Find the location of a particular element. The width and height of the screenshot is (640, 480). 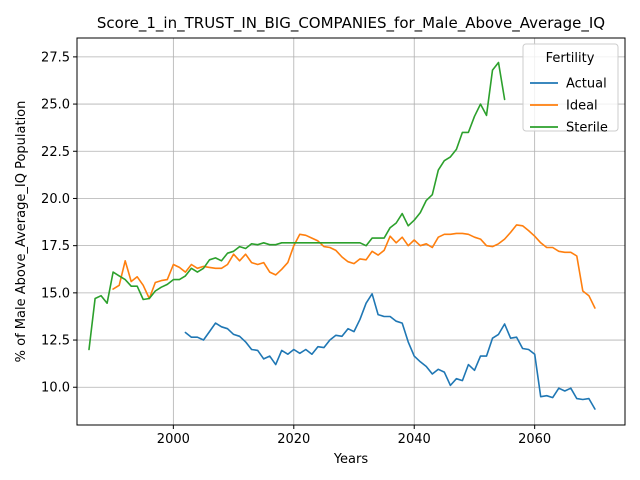

y-tick-label: 15.0 is located at coordinates (55, 293).